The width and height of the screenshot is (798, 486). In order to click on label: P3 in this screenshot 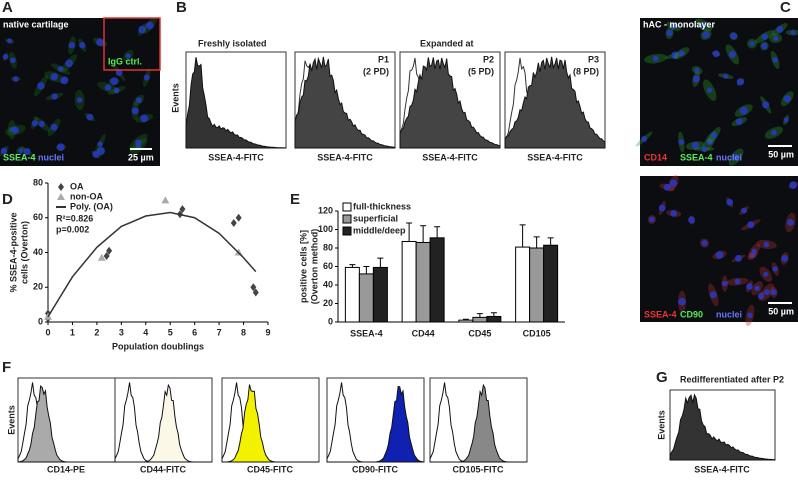, I will do `click(593, 59)`.